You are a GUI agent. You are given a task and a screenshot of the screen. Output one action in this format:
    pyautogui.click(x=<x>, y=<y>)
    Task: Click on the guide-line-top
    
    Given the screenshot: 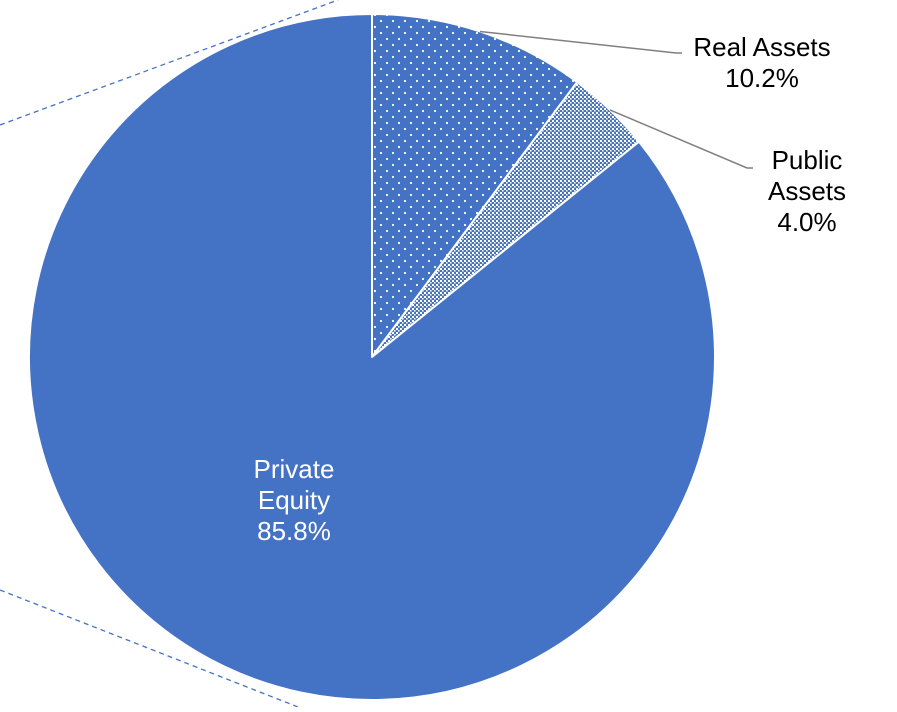 What is the action you would take?
    pyautogui.click(x=169, y=63)
    